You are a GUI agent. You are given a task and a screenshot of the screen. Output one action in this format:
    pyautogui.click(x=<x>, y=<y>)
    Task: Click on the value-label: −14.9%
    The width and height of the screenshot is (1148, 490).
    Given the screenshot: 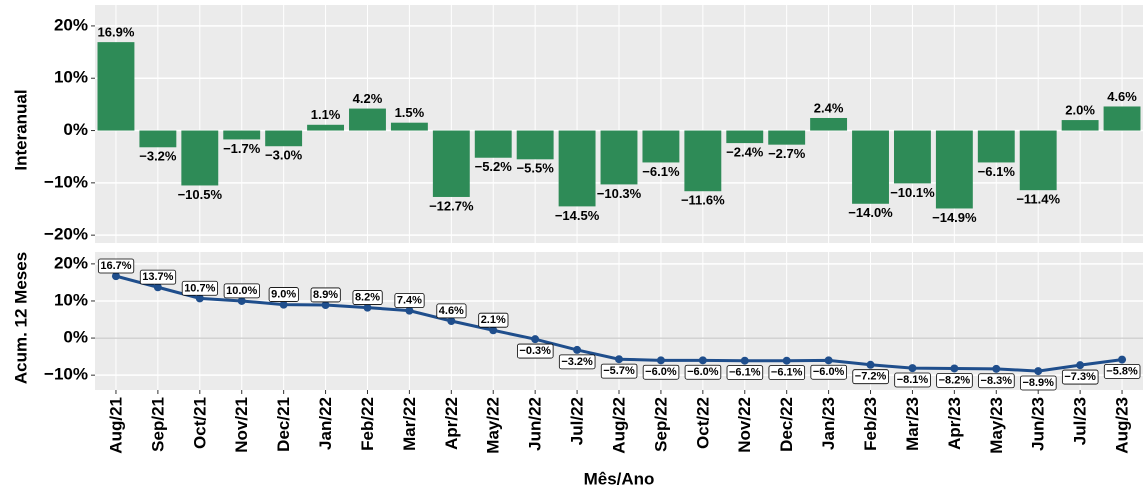 What is the action you would take?
    pyautogui.click(x=954, y=217)
    